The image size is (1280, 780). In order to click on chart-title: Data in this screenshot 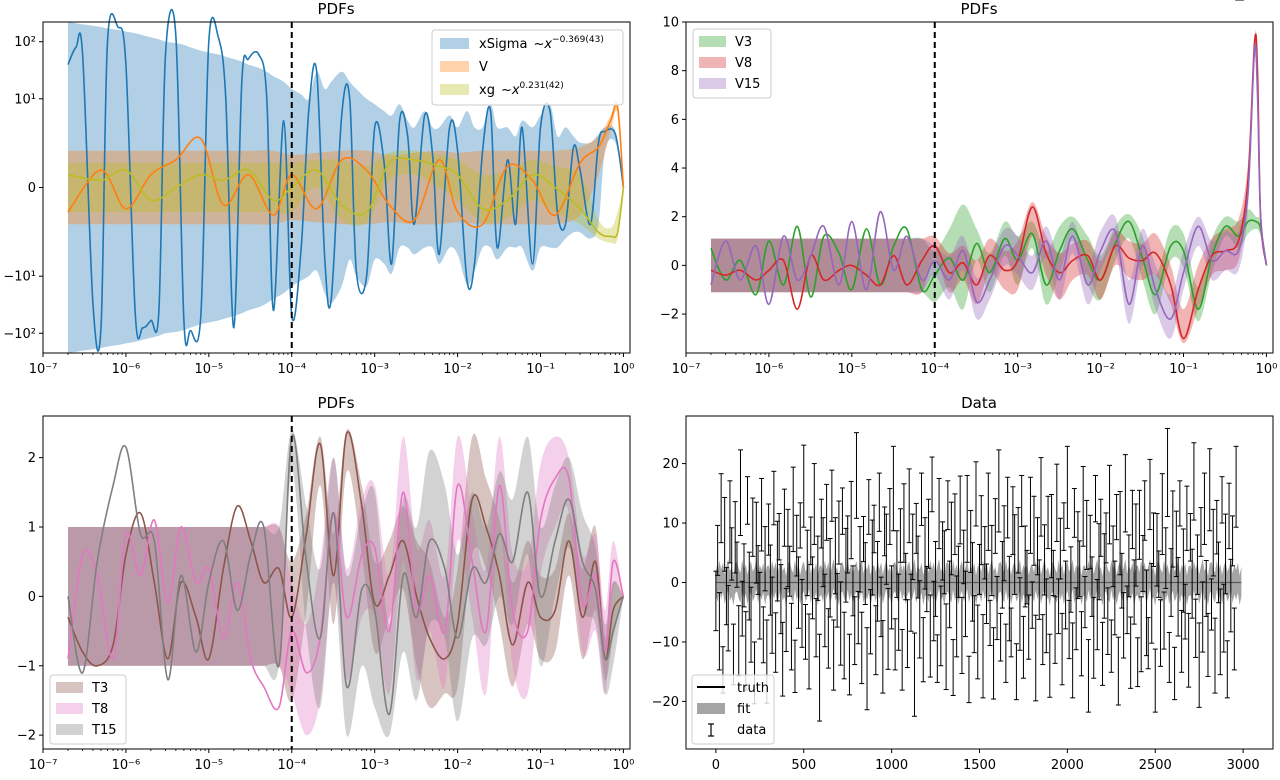, I will do `click(979, 403)`.